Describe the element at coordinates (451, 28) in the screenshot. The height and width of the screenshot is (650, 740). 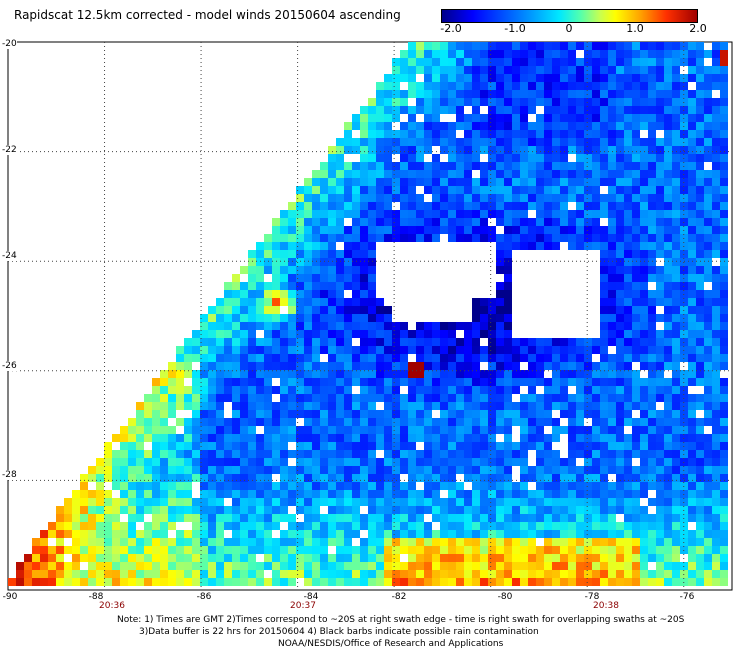
I see `colorbar-tick-min: -2.0` at that location.